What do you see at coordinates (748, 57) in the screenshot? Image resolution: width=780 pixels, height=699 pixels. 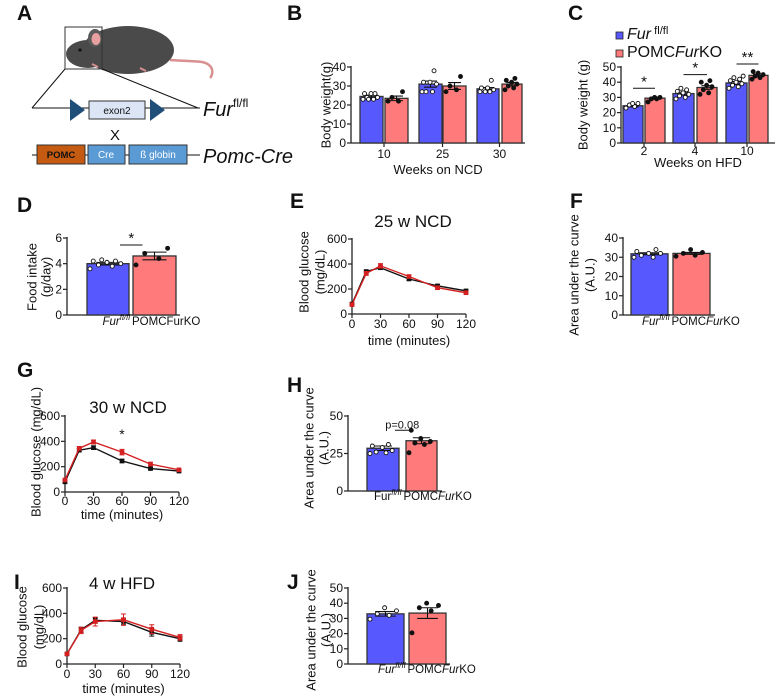 I see `significance-marker: **` at bounding box center [748, 57].